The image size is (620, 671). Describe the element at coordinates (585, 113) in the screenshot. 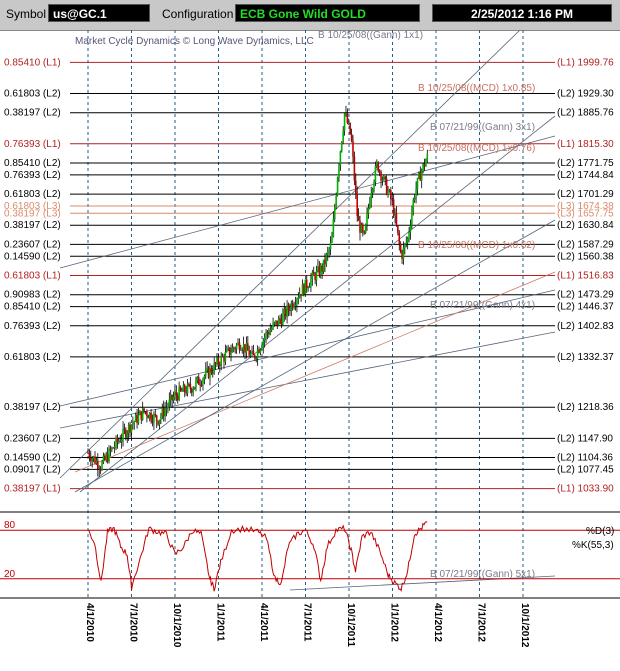

I see `level-price-label: (L2) 1885.76` at that location.